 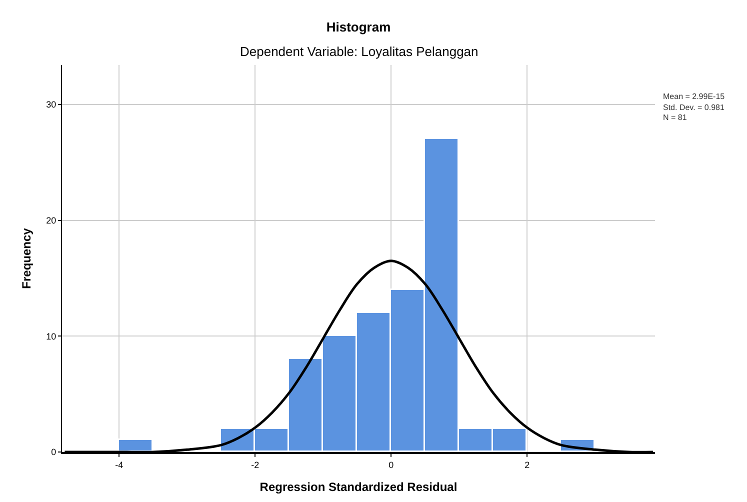 I want to click on x-tick-label: 2, so click(x=527, y=465).